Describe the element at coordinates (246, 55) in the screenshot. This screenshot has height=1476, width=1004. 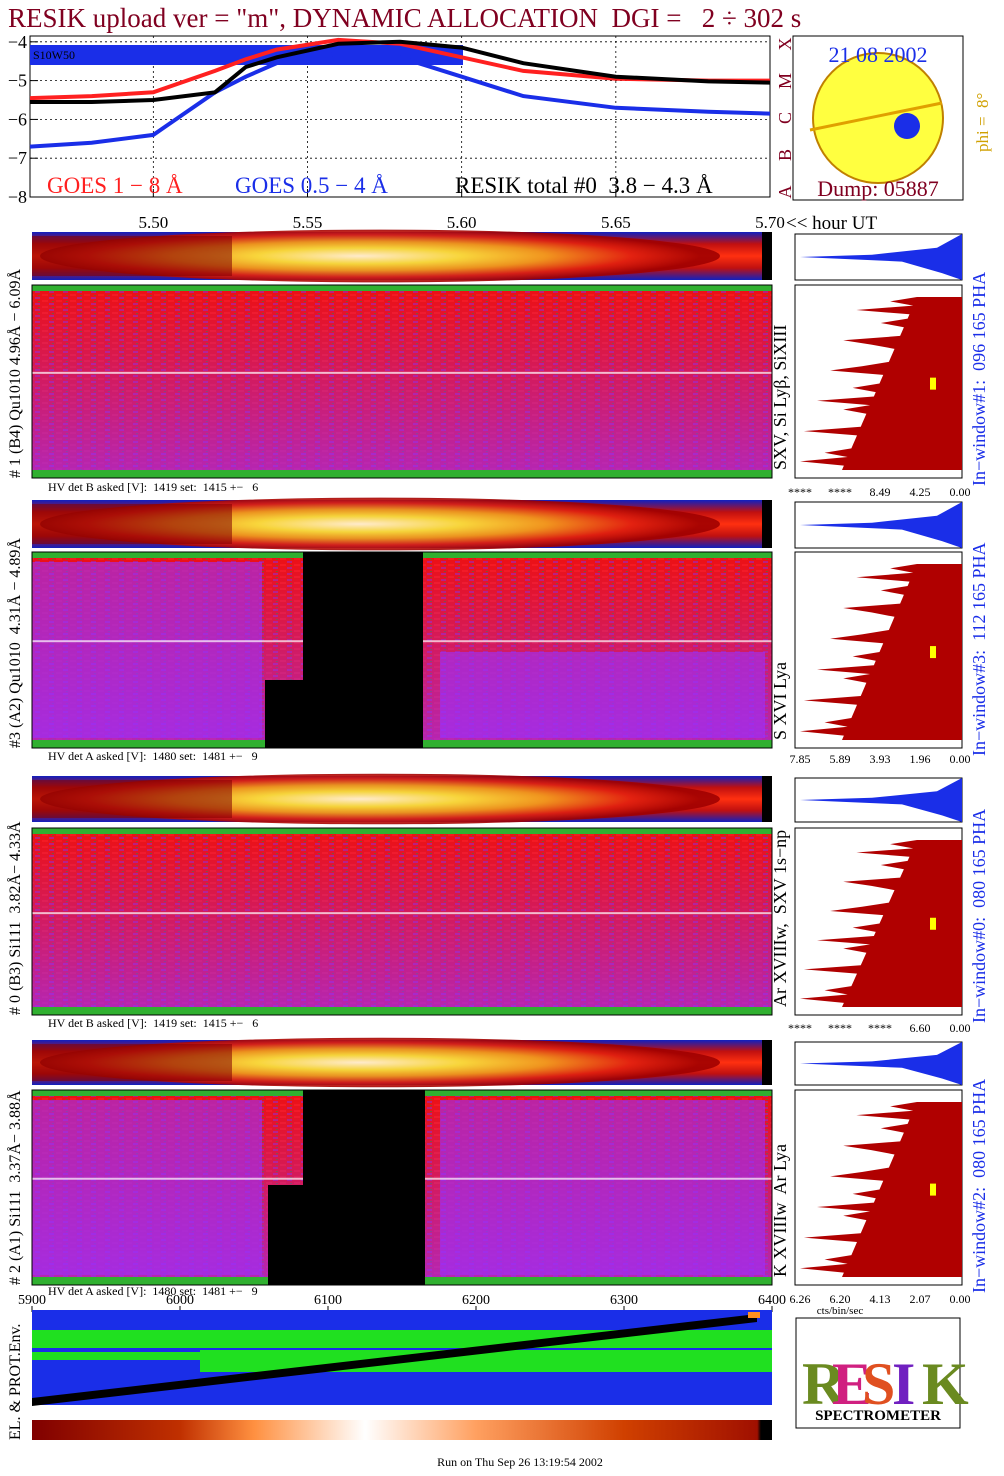
I see `annotation-bar` at that location.